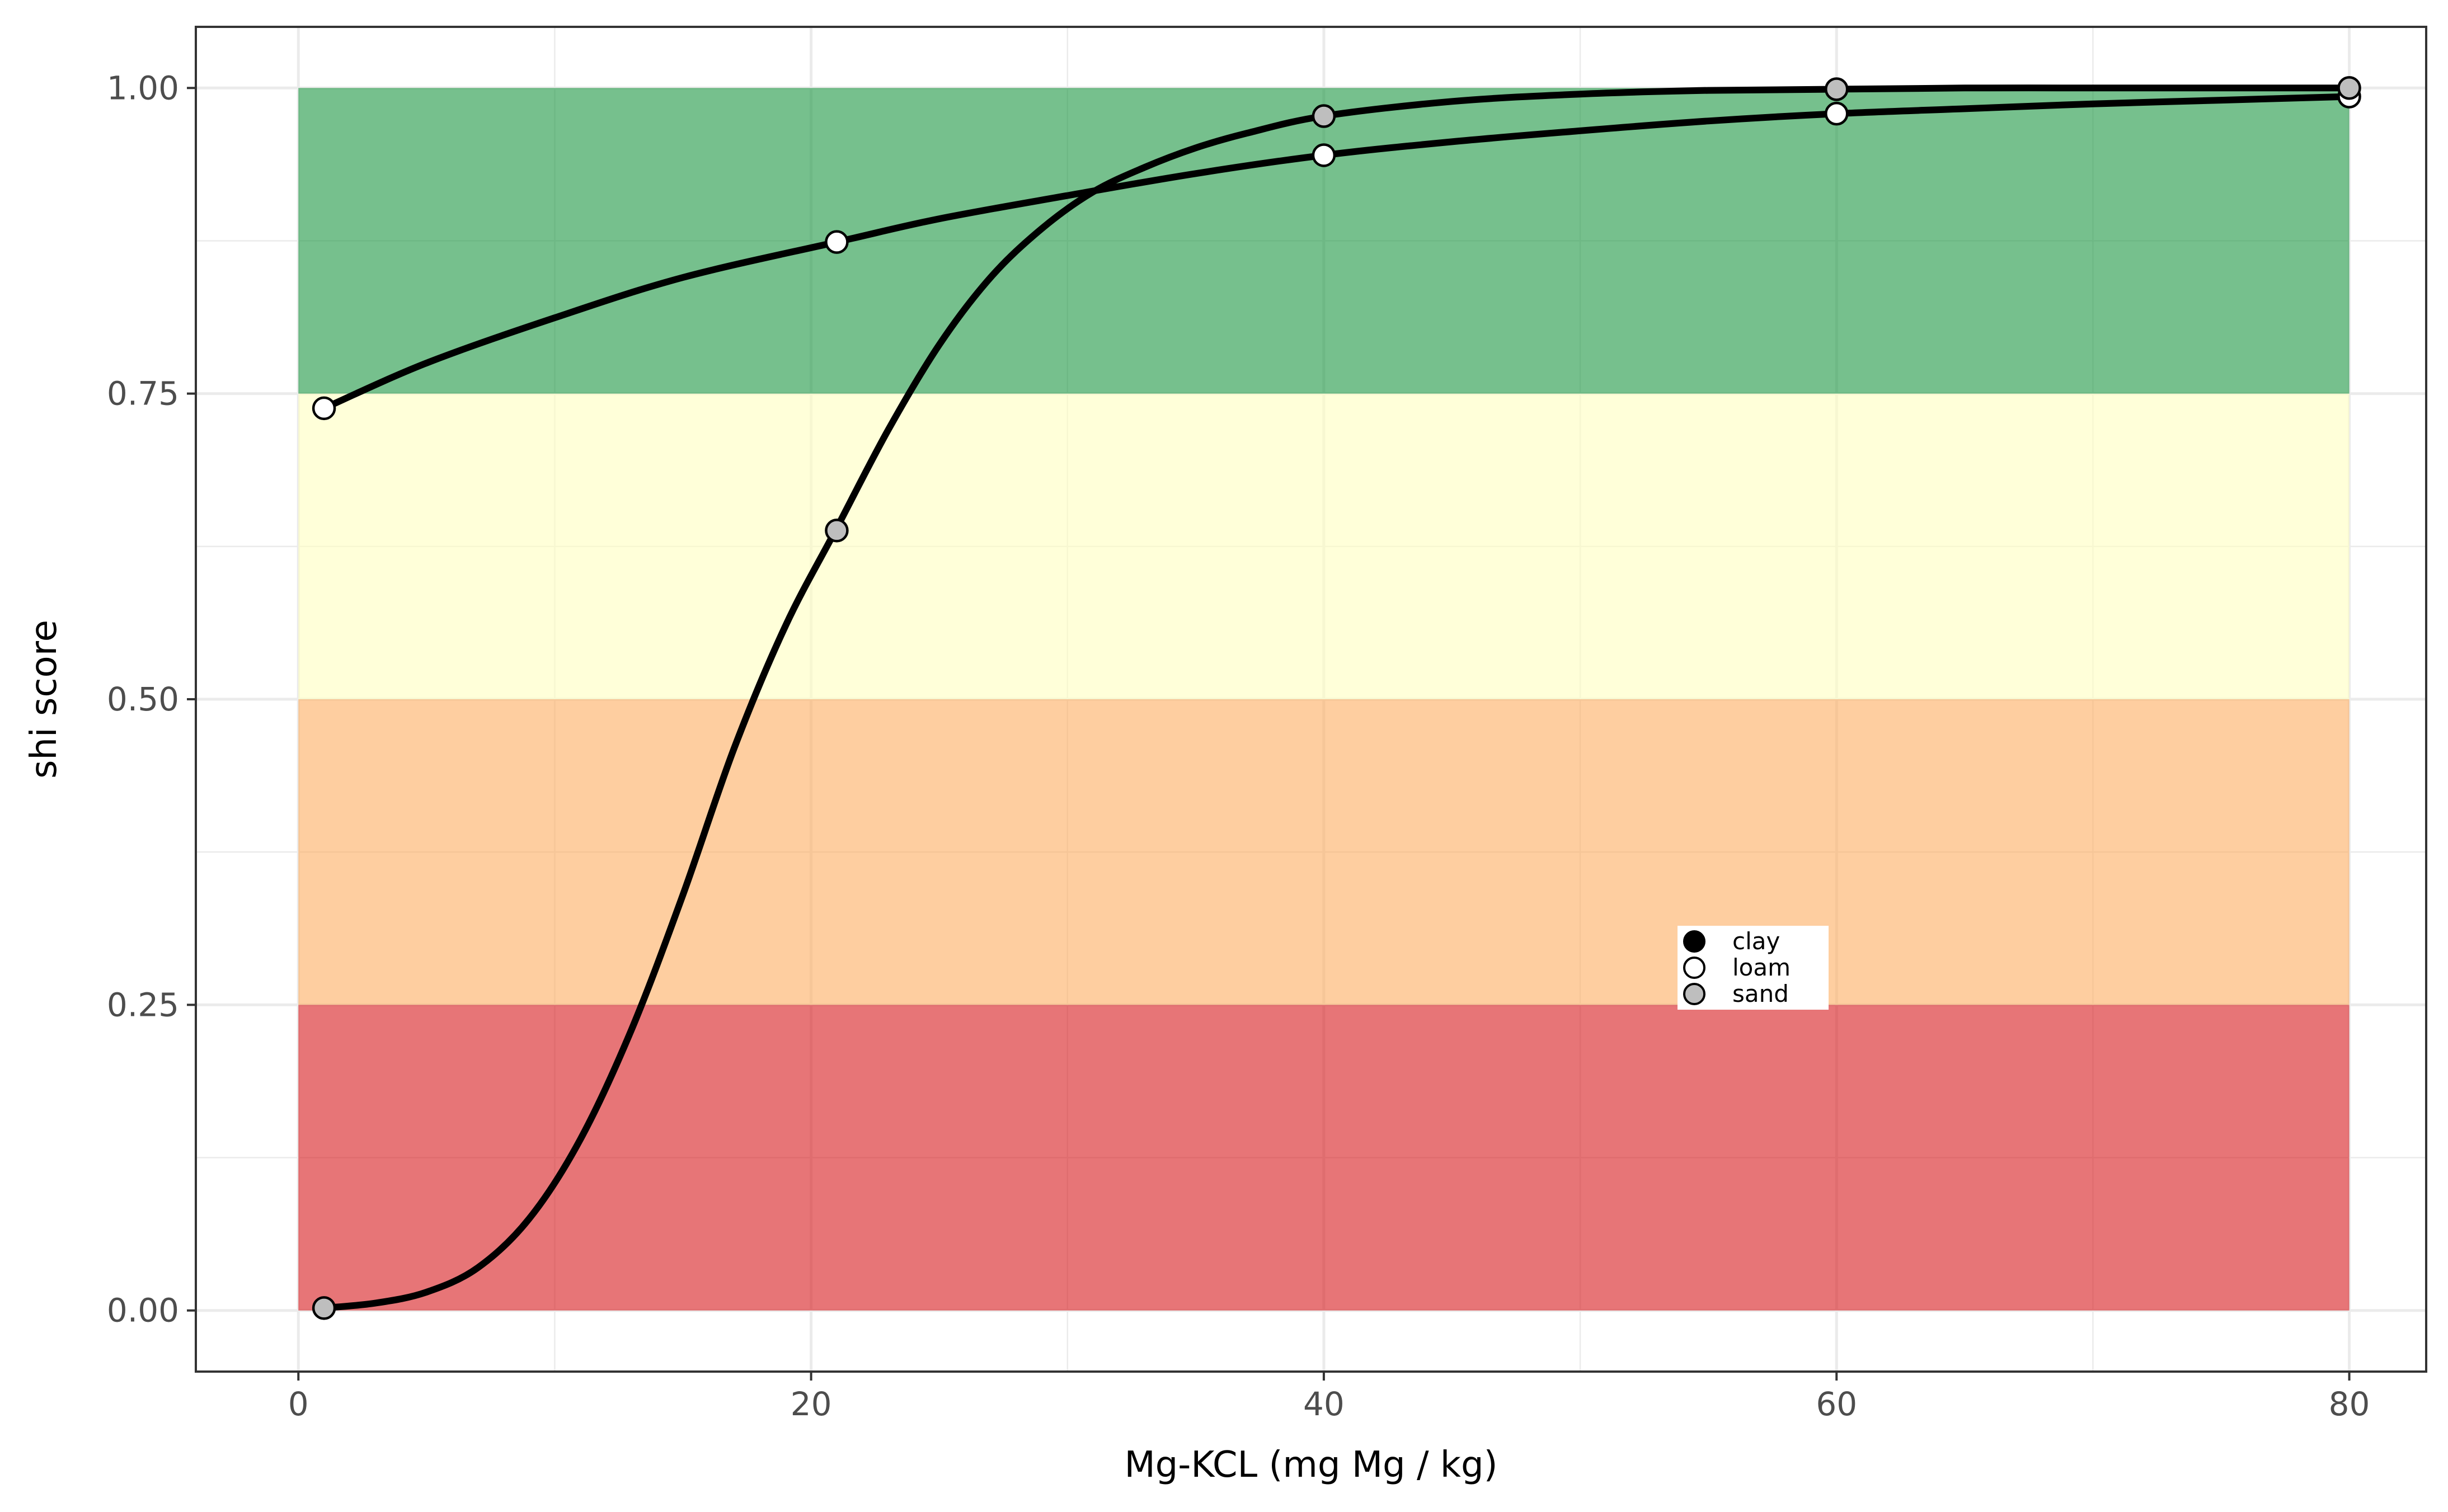  I want to click on x-tick-label: 60, so click(1837, 1404).